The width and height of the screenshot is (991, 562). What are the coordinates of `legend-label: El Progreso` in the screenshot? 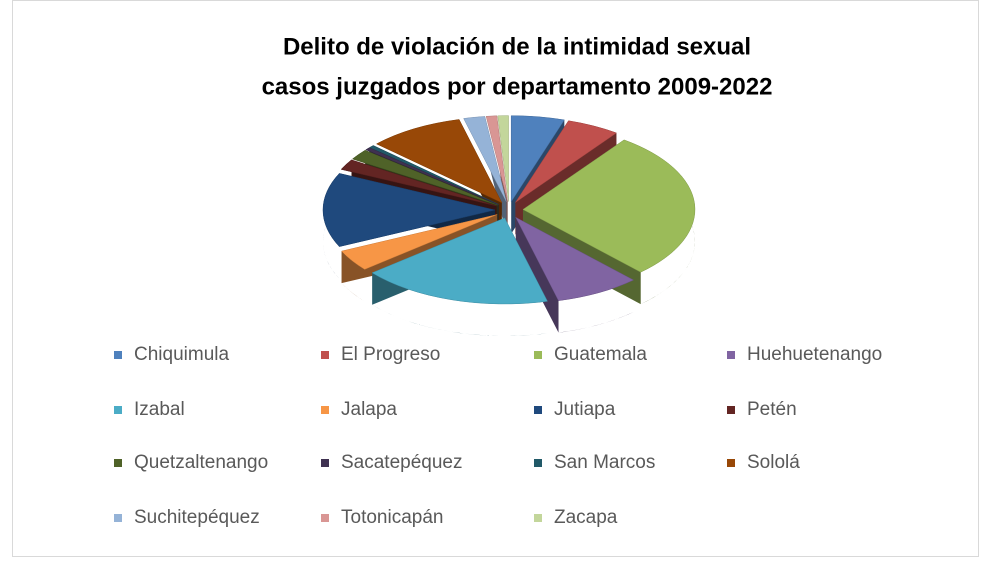 It's located at (390, 354).